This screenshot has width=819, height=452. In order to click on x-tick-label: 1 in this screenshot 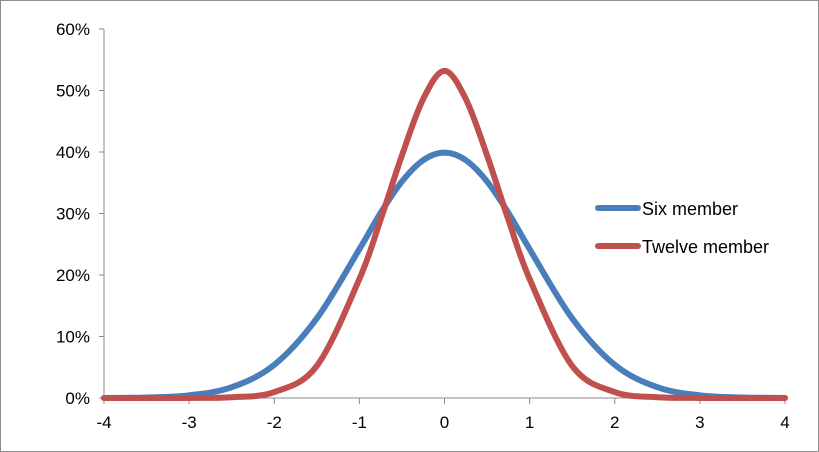, I will do `click(529, 422)`.